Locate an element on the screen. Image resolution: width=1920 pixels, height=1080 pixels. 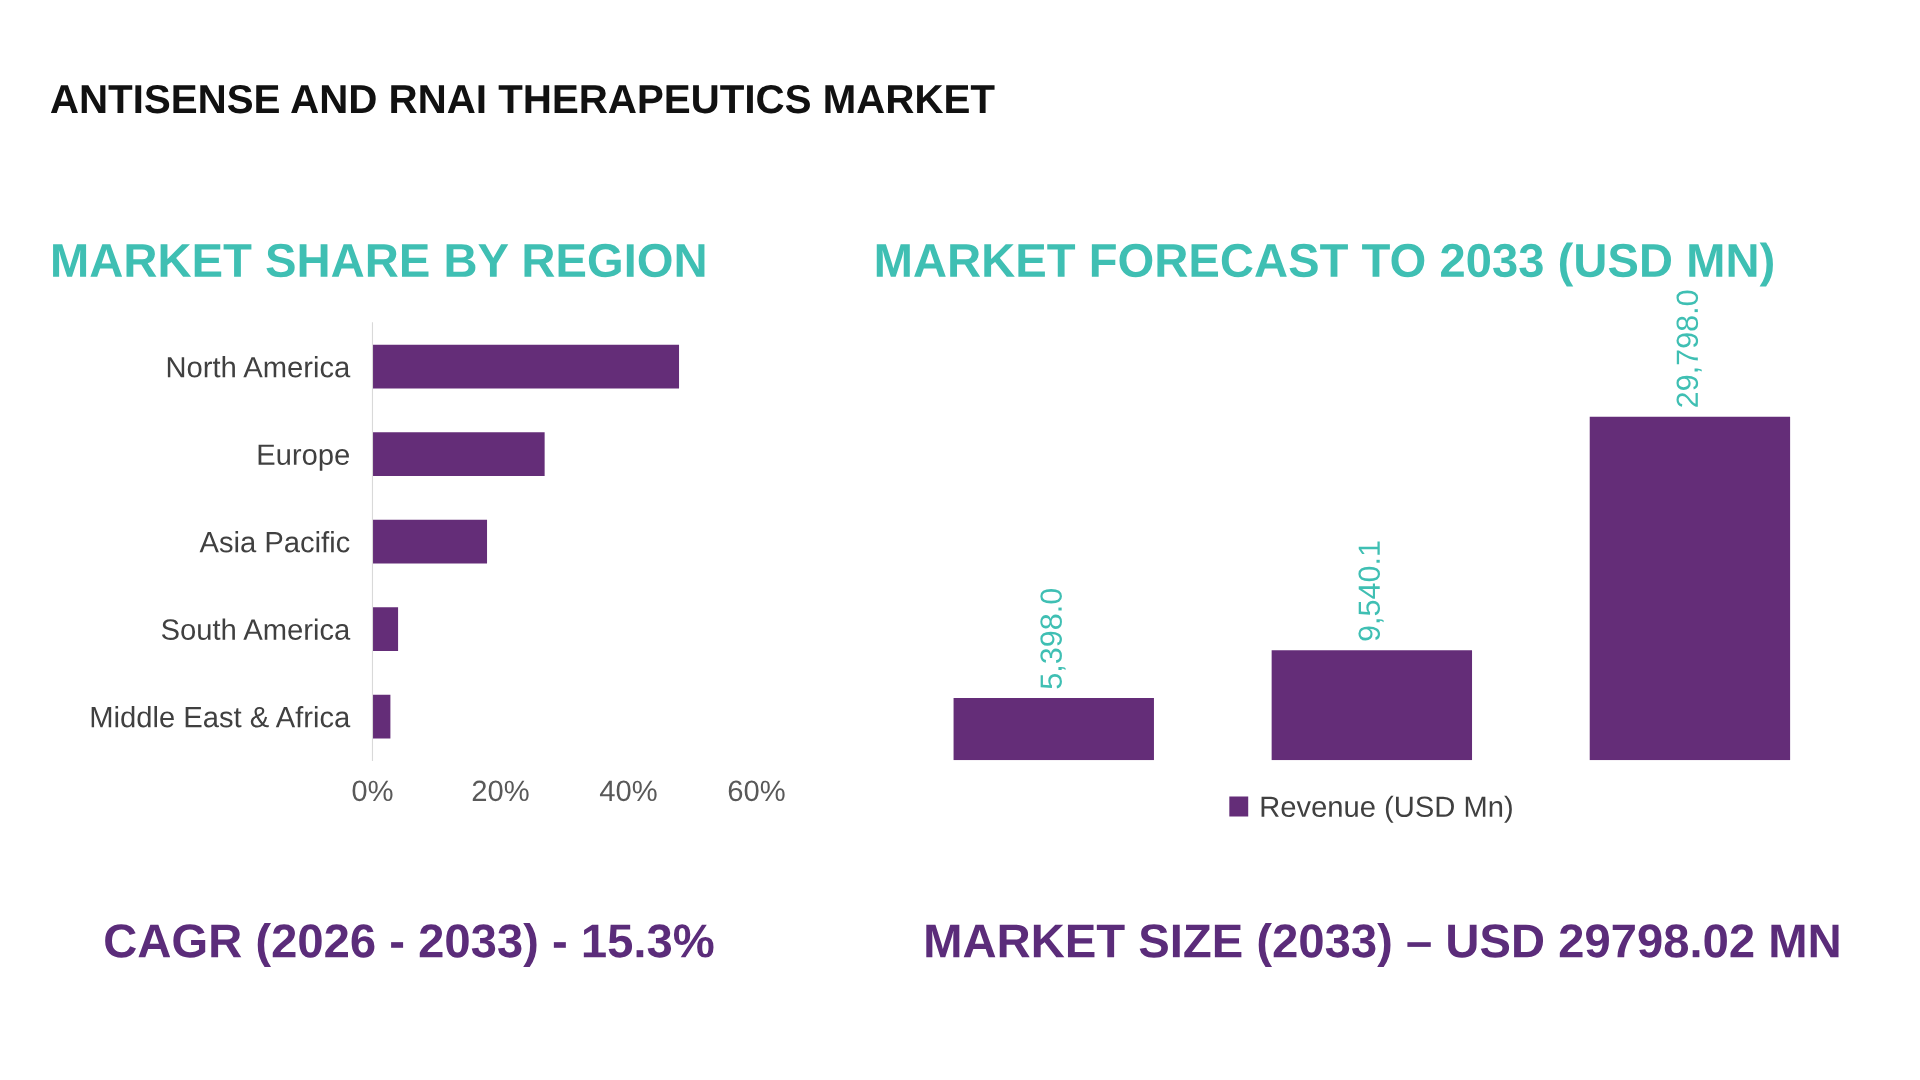
text: CAGR (2026 - 2033) - 15.3% is located at coordinates (409, 945).